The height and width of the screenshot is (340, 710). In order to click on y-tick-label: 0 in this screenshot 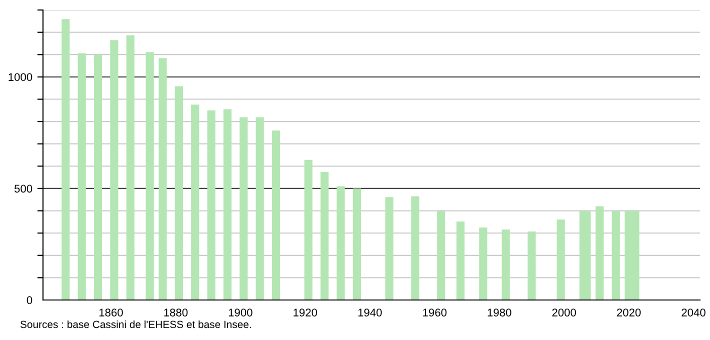, I will do `click(29, 300)`.